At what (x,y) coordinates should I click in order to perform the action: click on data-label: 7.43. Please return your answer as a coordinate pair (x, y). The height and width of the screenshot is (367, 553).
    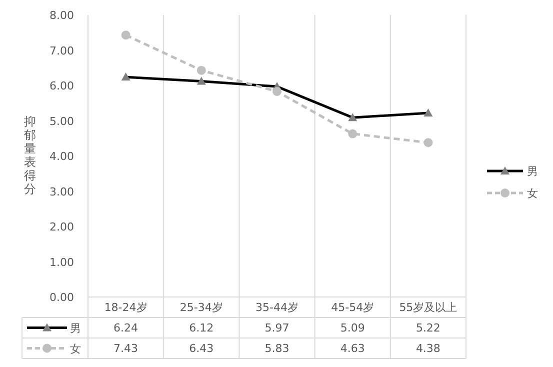
    Looking at the image, I should click on (126, 348).